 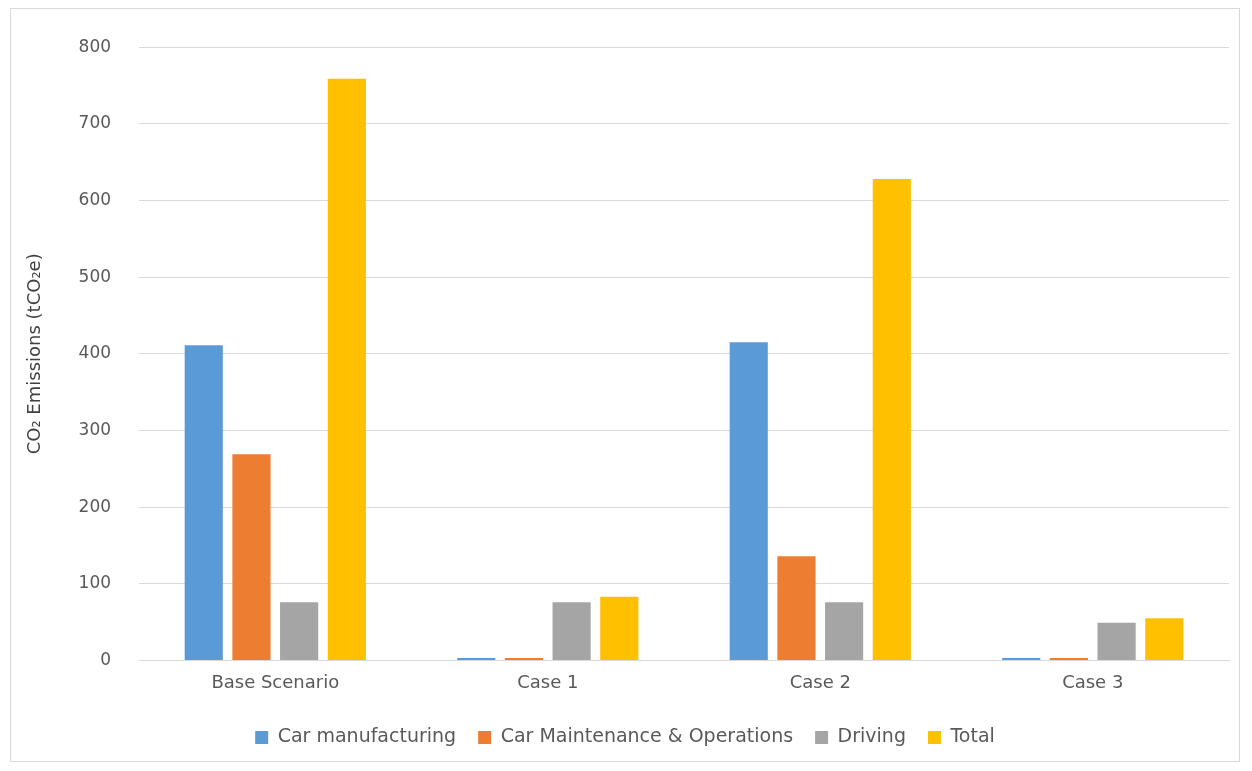 I want to click on legend-label: Car Maintenance & Operations, so click(x=647, y=735).